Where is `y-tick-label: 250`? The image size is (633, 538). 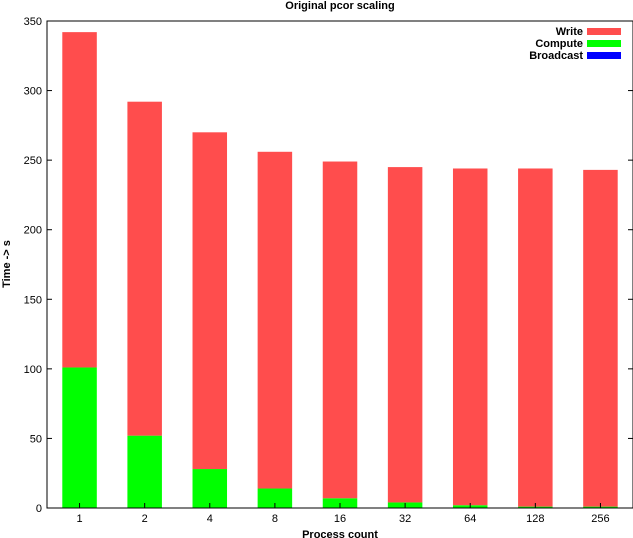
y-tick-label: 250 is located at coordinates (33, 161).